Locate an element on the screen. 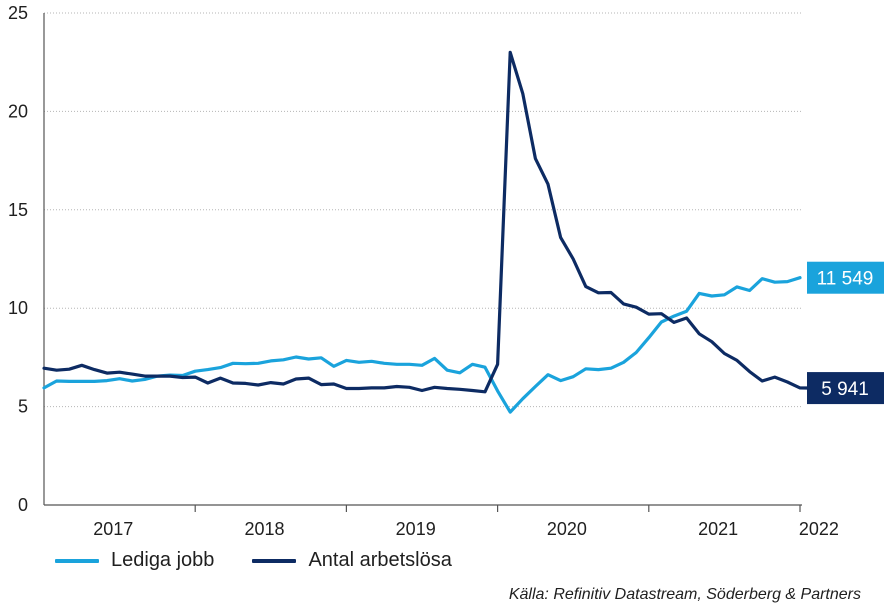 This screenshot has height=611, width=887. y-tick-label-10: 10 is located at coordinates (18, 308).